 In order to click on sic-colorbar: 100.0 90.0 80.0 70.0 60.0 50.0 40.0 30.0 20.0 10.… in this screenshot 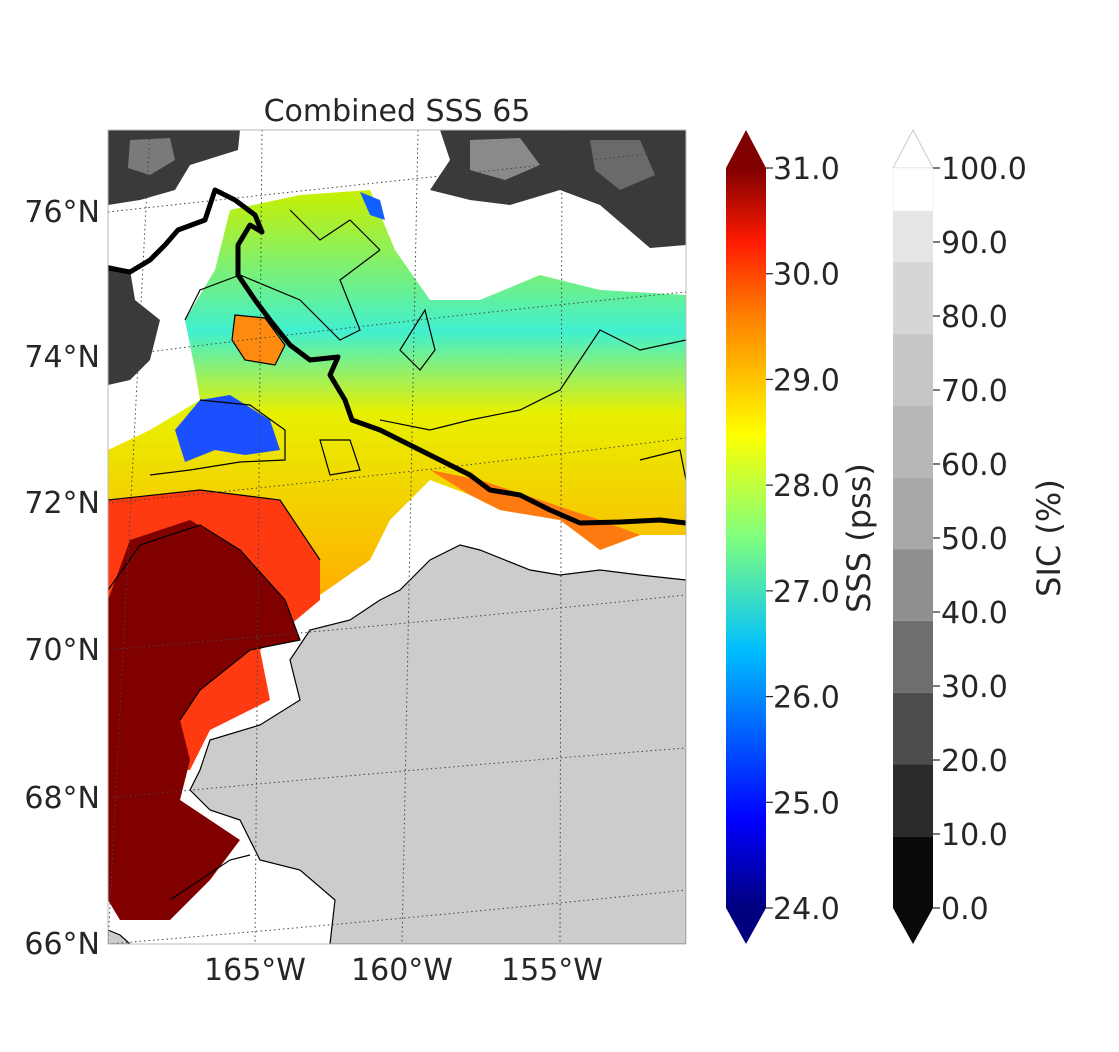, I will do `click(980, 536)`.